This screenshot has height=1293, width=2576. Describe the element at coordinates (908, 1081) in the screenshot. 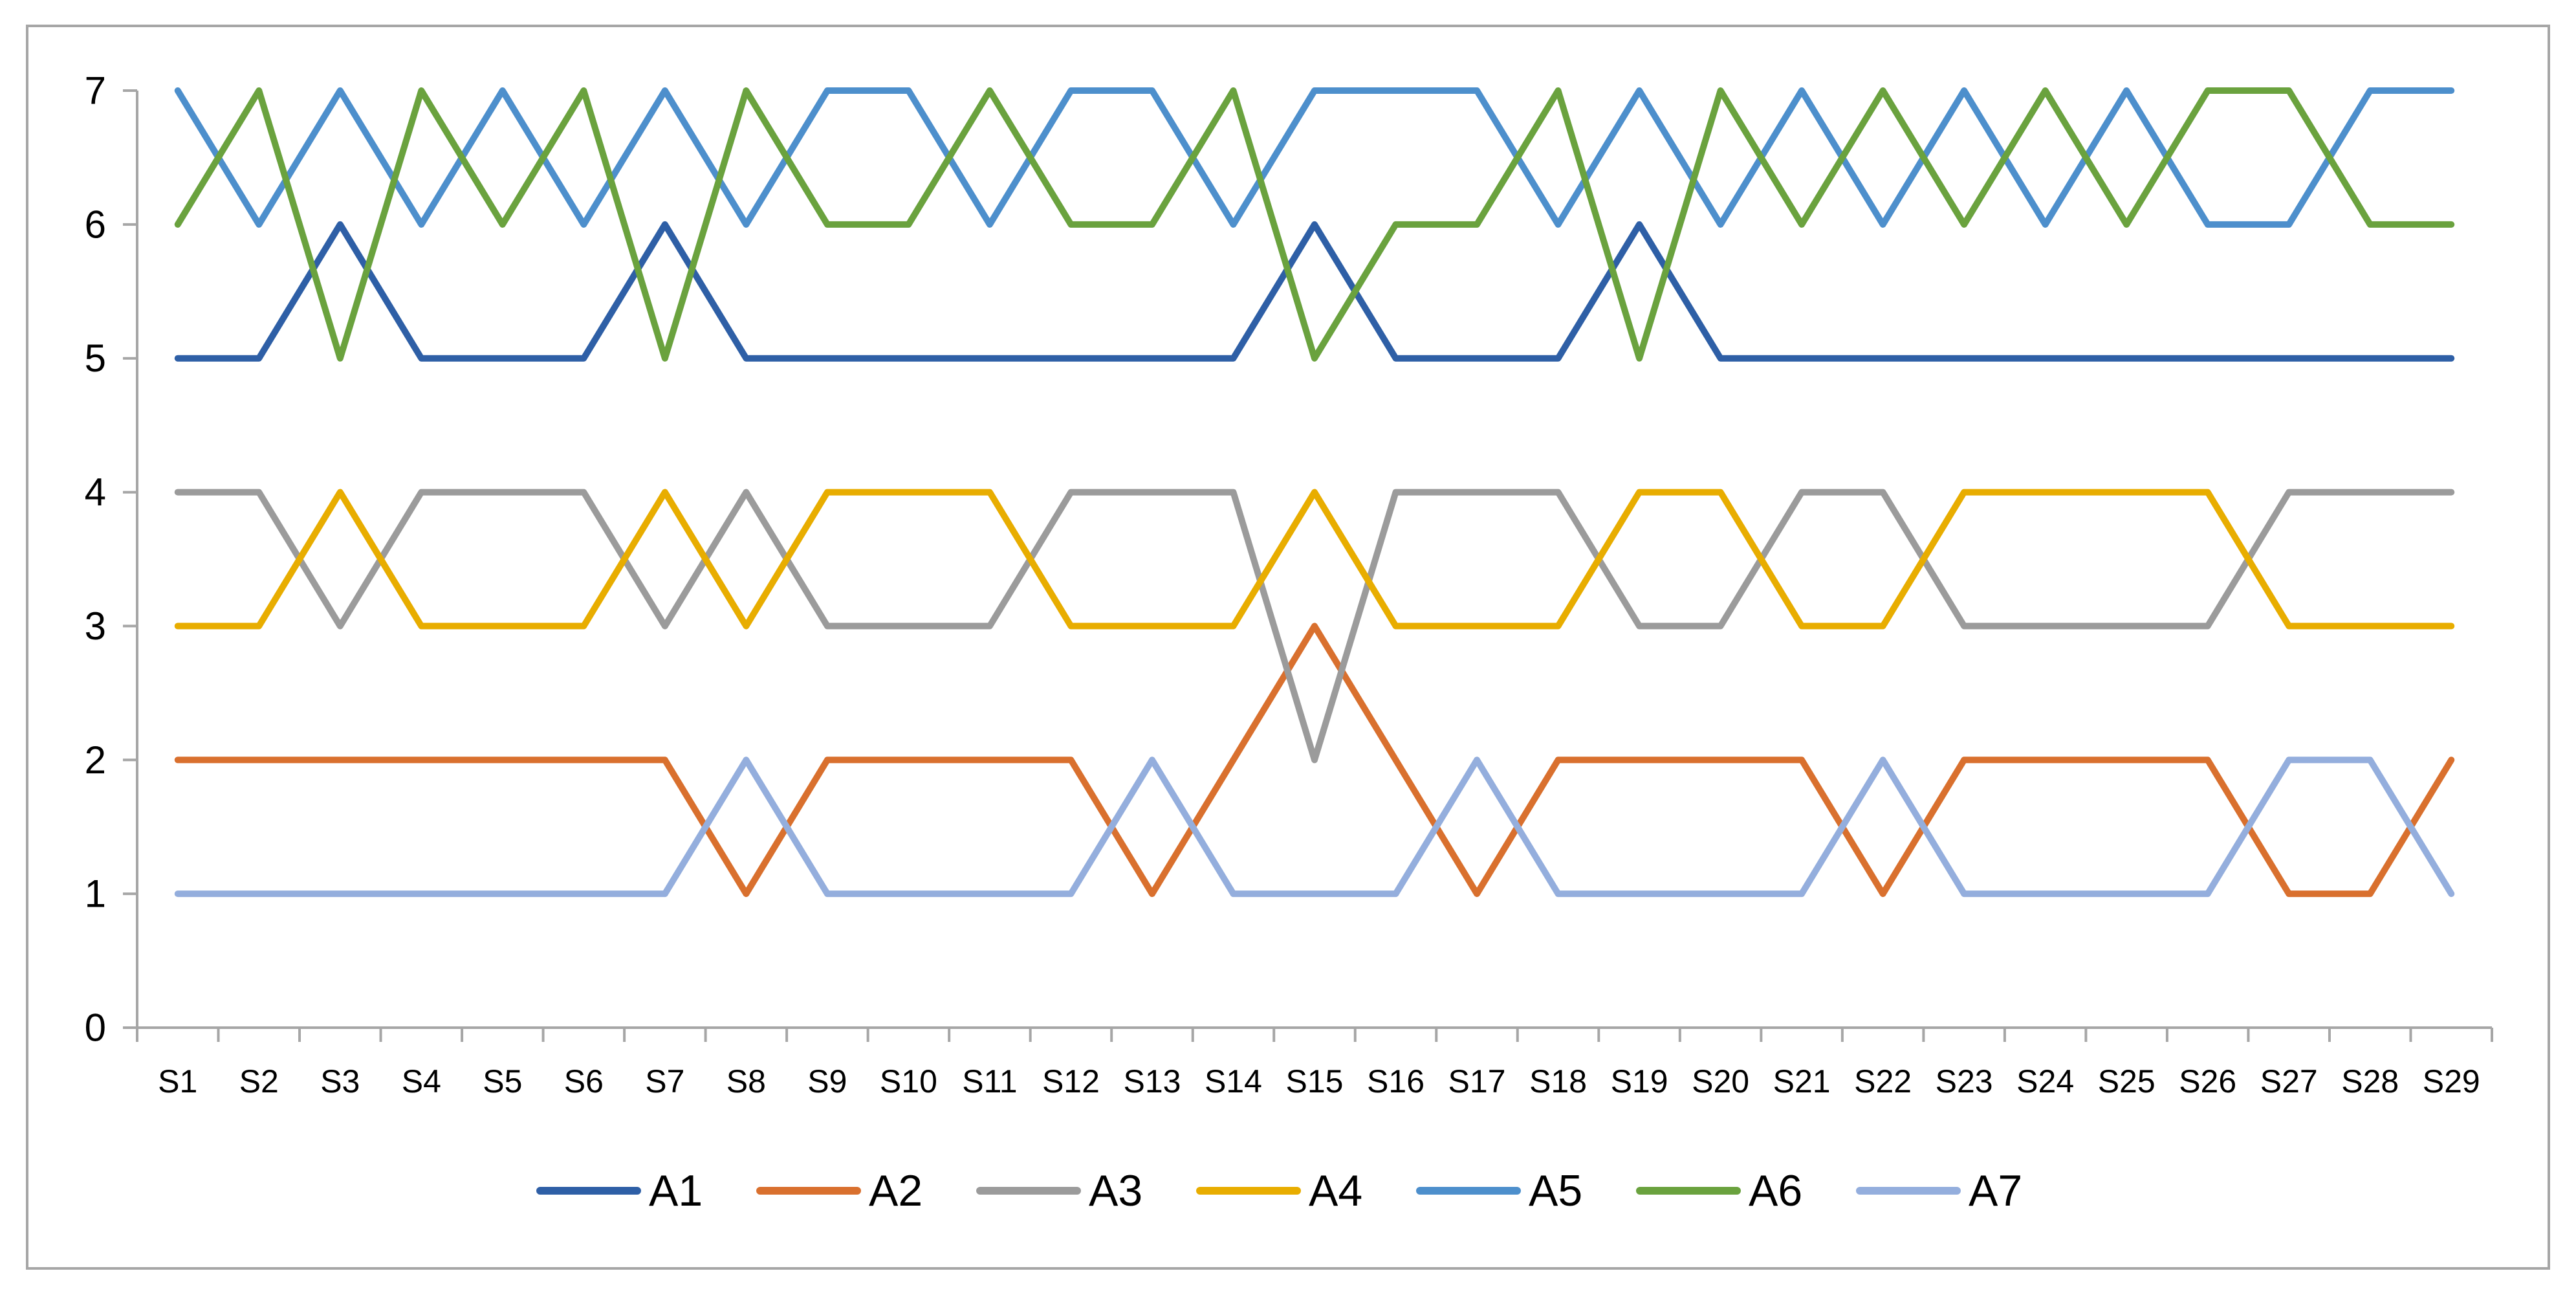

I see `x-tick-label: S10` at that location.